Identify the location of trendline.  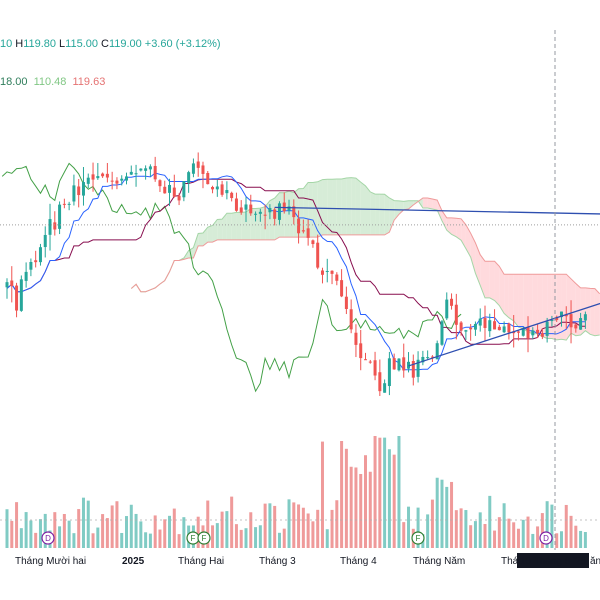
(504, 323).